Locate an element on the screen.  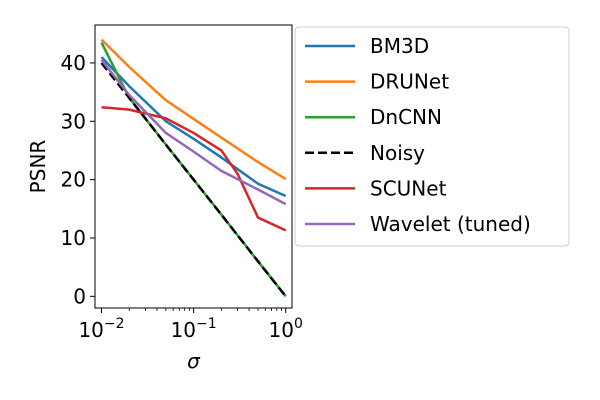
series-line-bm3d is located at coordinates (193, 127).